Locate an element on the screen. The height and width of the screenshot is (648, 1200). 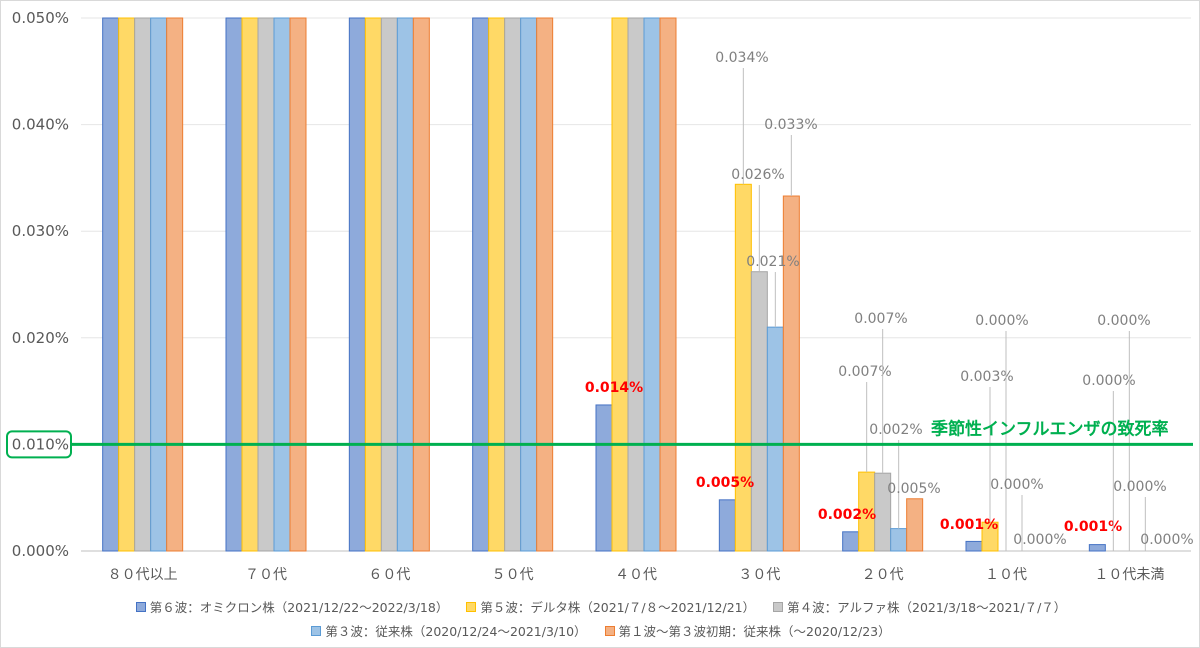
reference-line-label: 季節性インフルエンザの致死率 is located at coordinates (1050, 428).